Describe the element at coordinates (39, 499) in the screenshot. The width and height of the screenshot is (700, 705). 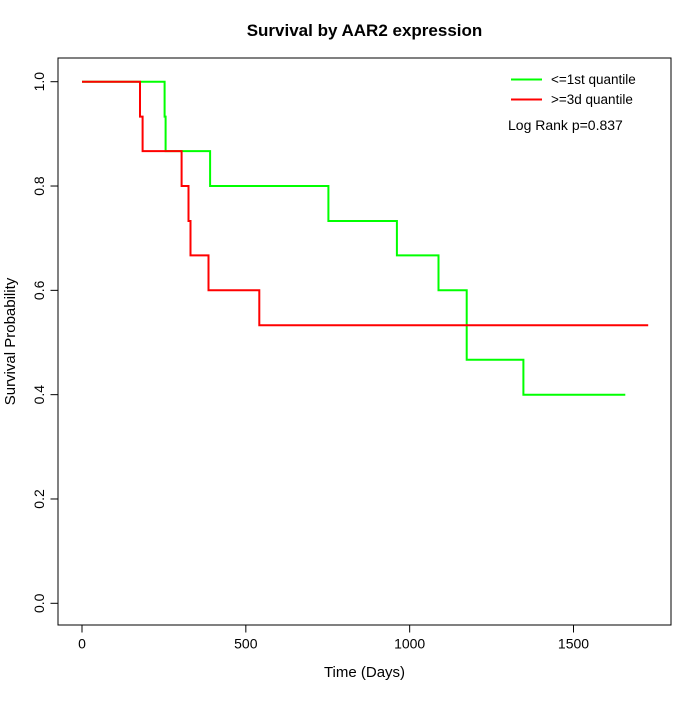
I see `y-tick-label: 0.2` at that location.